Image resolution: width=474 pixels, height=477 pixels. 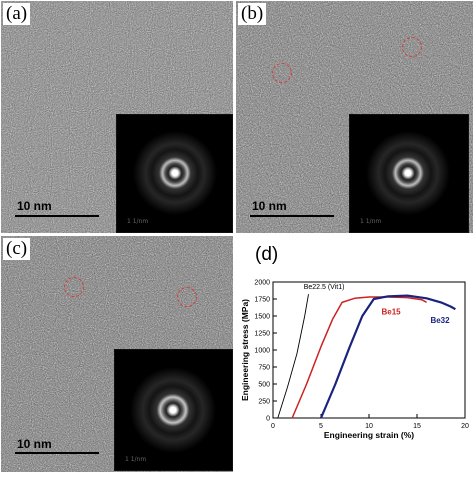 I want to click on y-tick-label: 1750, so click(x=262, y=300).